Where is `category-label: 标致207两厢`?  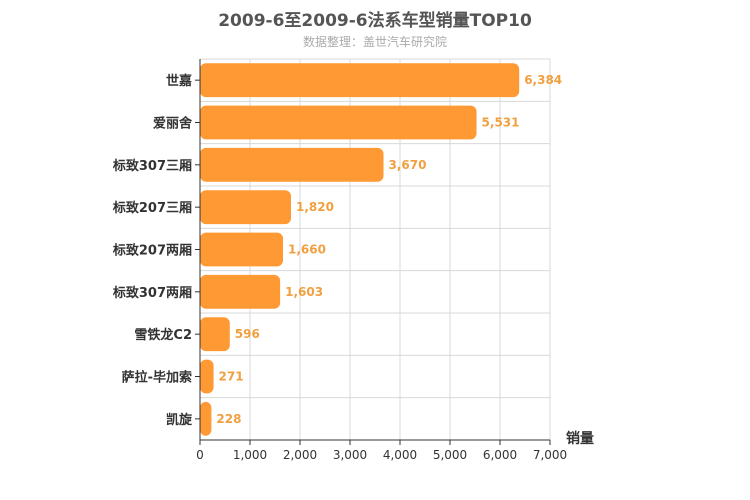 category-label: 标致207两厢 is located at coordinates (152, 251).